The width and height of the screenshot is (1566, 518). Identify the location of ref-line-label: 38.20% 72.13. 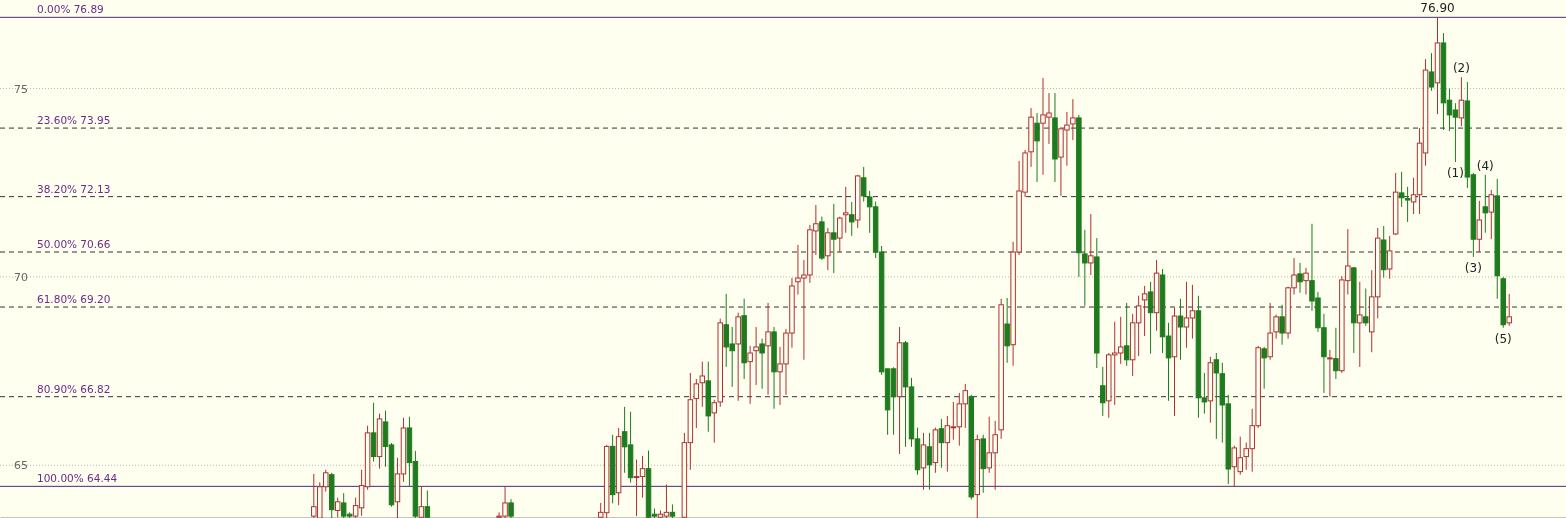
(74, 188).